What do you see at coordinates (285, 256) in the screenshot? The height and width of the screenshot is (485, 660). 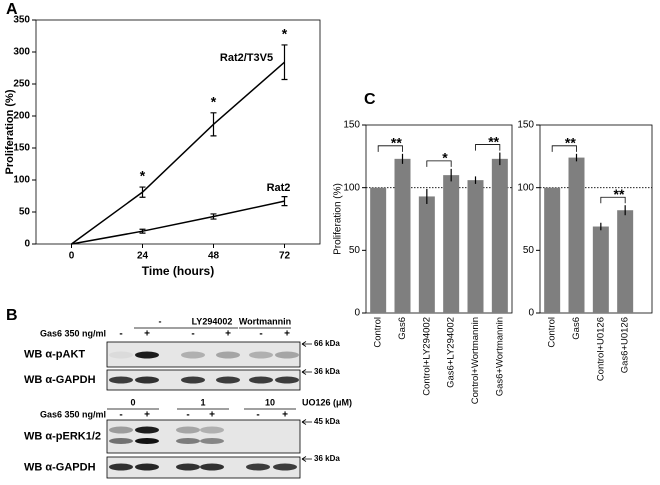 I see `x-tick-label: 72` at bounding box center [285, 256].